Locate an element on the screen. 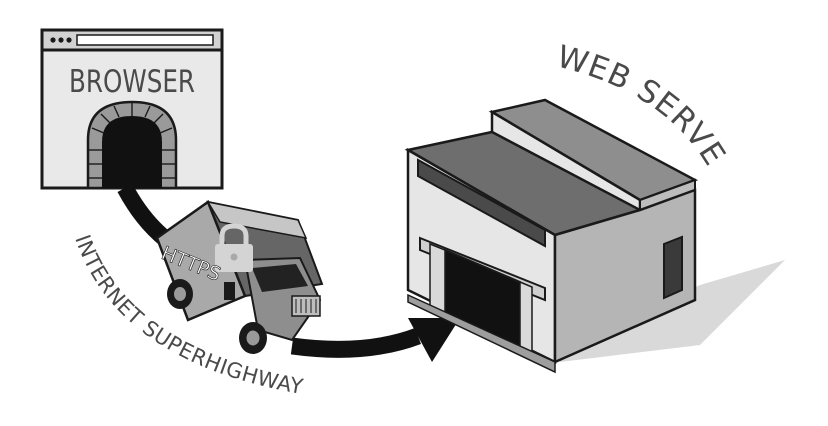 The height and width of the screenshot is (426, 828). browser-label: BROWSER is located at coordinates (132, 82).